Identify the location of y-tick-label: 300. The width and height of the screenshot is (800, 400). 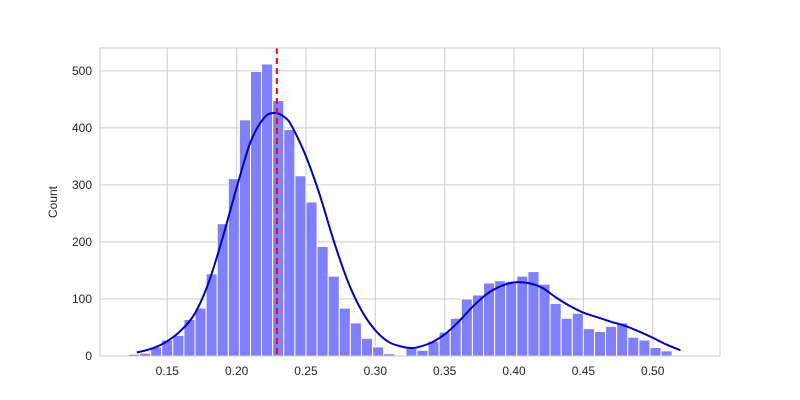
(82, 185).